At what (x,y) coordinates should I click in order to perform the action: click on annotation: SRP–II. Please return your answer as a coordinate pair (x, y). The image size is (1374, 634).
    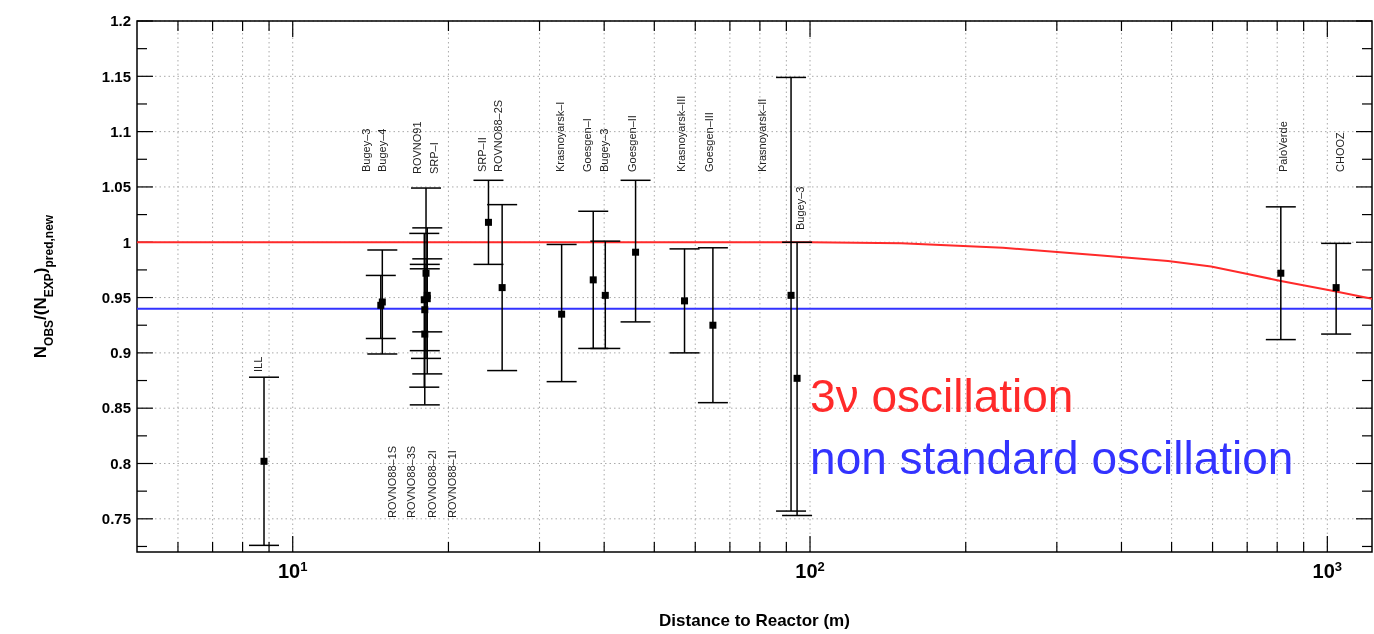
    Looking at the image, I should click on (482, 154).